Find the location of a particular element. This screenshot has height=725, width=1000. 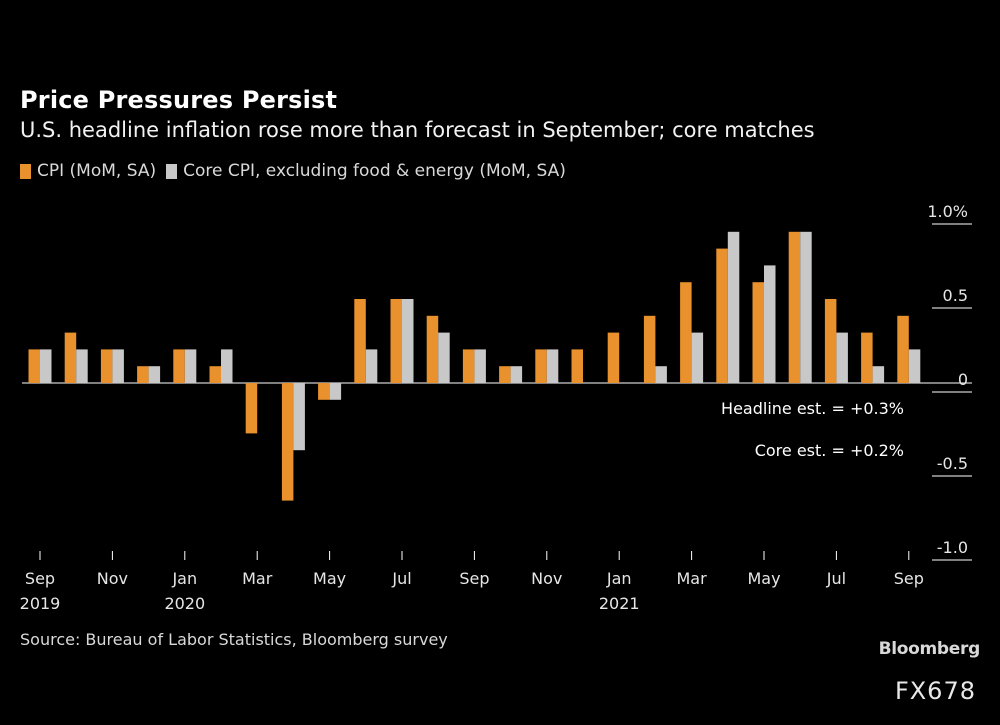

chart-title: Price Pressures Persist is located at coordinates (179, 100).